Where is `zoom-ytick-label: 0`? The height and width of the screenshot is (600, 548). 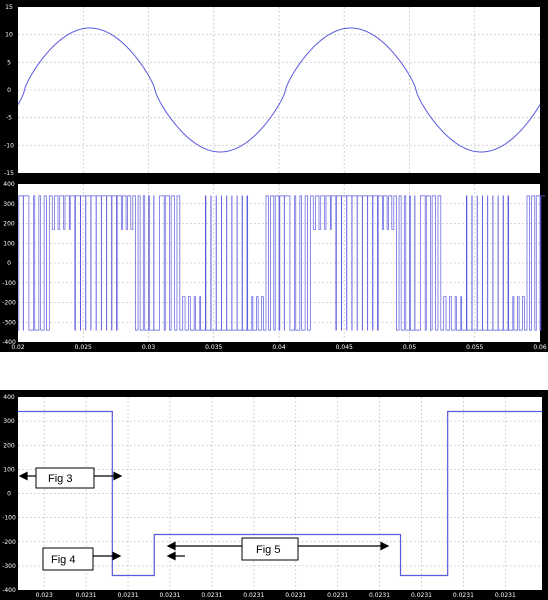
zoom-ytick-label: 0 is located at coordinates (9, 494).